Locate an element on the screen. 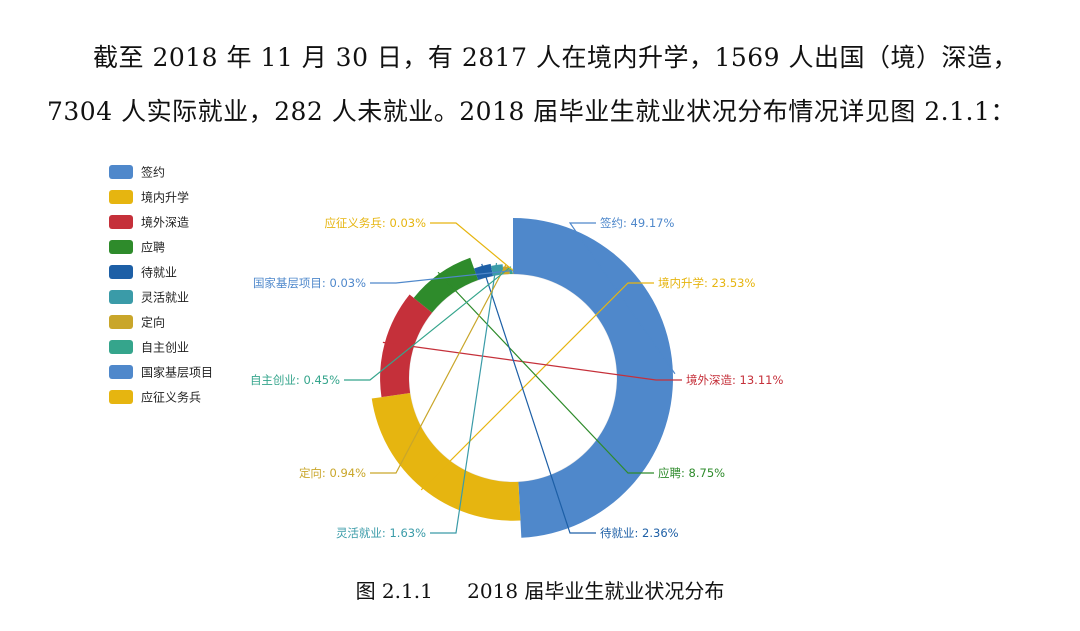 The image size is (1080, 631). slice-label-1: 签约: 49.17% is located at coordinates (637, 223).